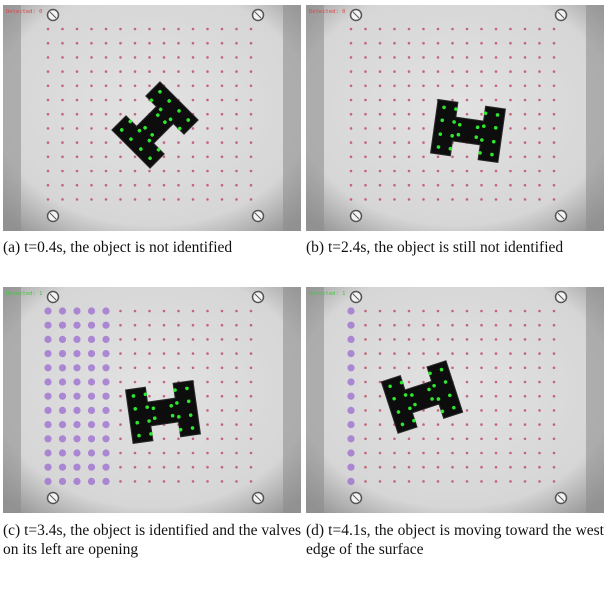  I want to click on object-shape, so click(422, 397).